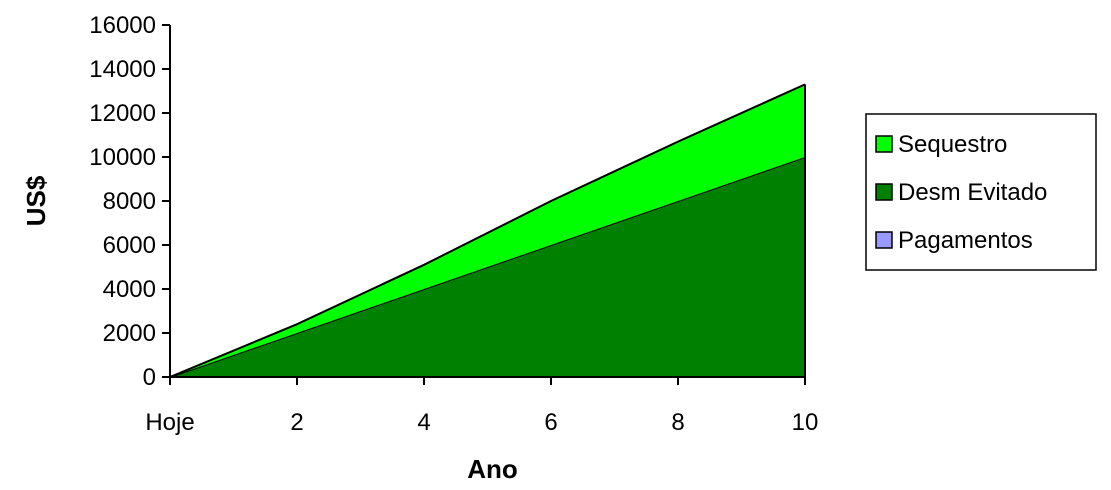 The image size is (1111, 490). What do you see at coordinates (36, 200) in the screenshot?
I see `y-axis-title: US$` at bounding box center [36, 200].